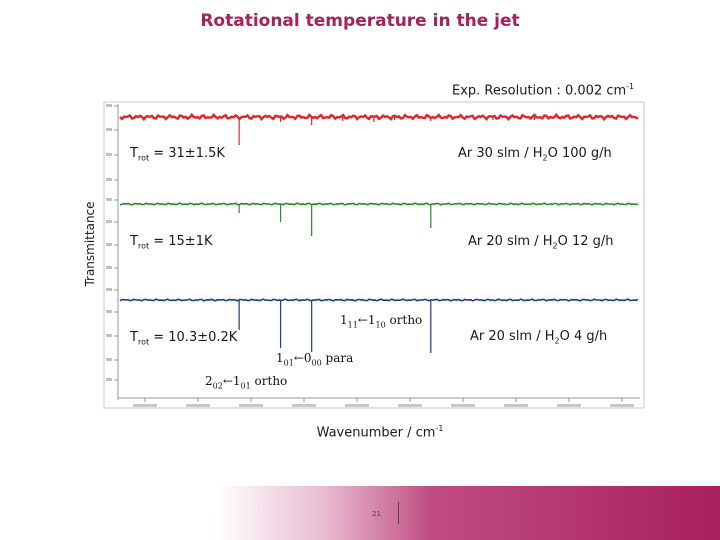 This screenshot has width=720, height=540. I want to click on x-axis-label: Wavenumber / cm-1, so click(380, 432).